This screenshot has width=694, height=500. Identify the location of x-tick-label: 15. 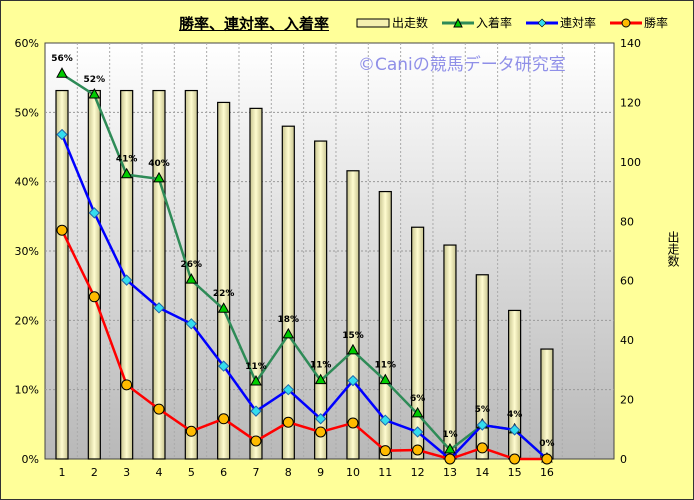
(515, 472).